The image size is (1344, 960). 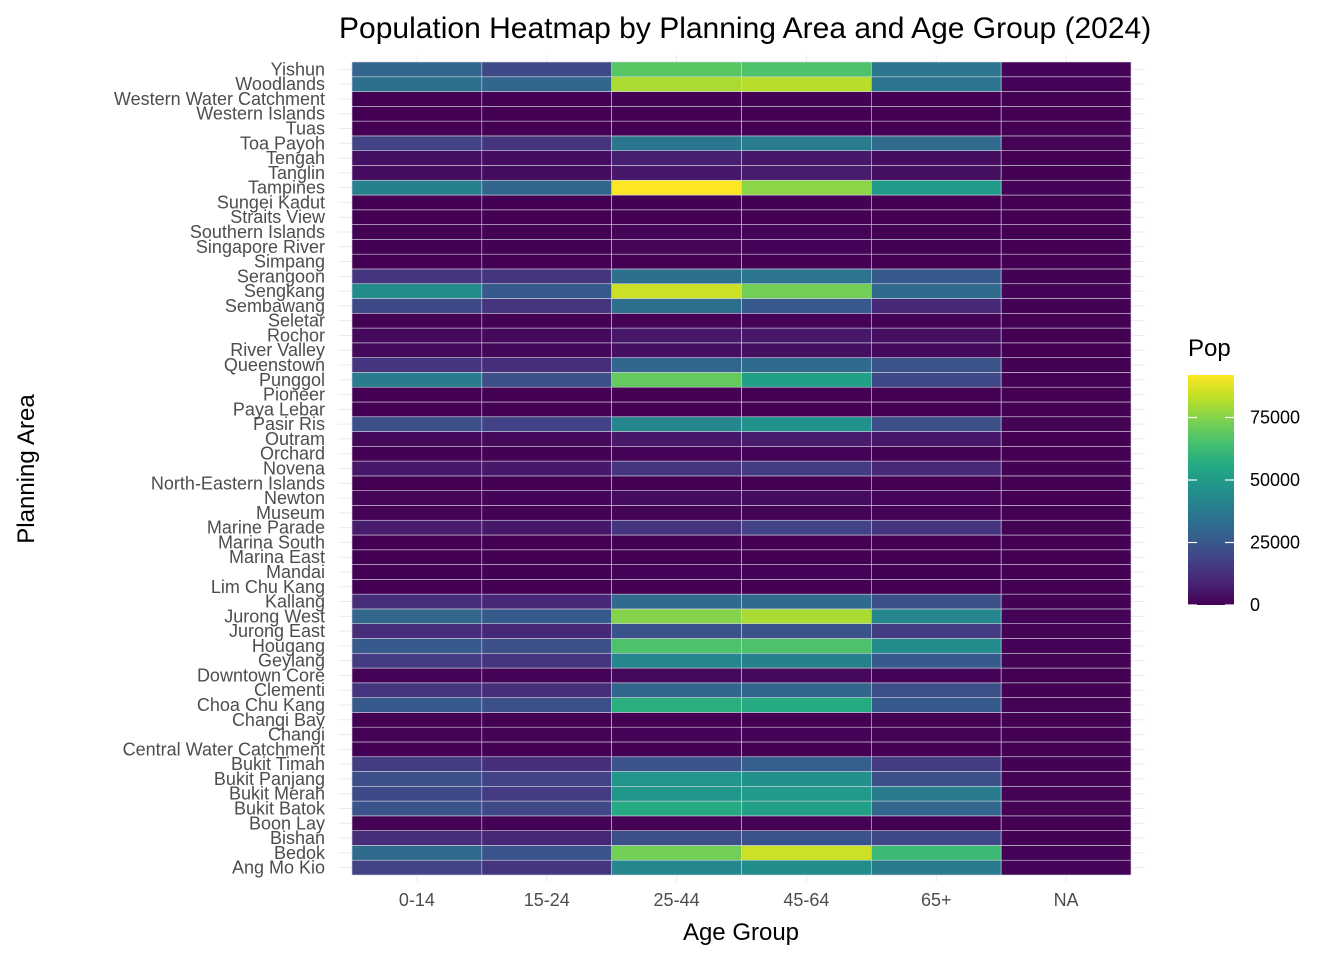 What do you see at coordinates (296, 321) in the screenshot?
I see `y-tick-label: Seletar` at bounding box center [296, 321].